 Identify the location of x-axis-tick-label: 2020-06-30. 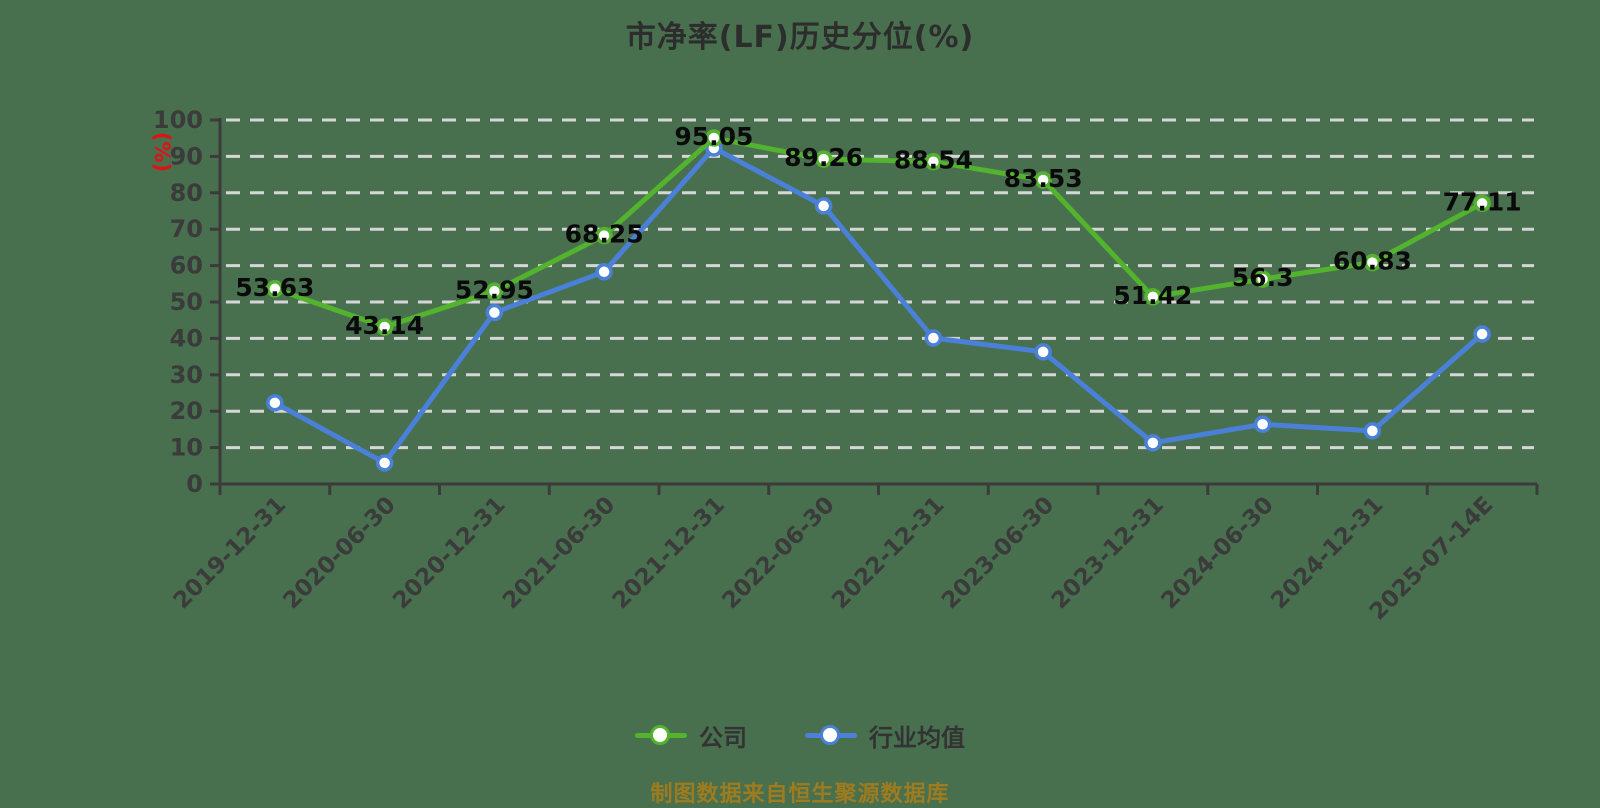
(339, 553).